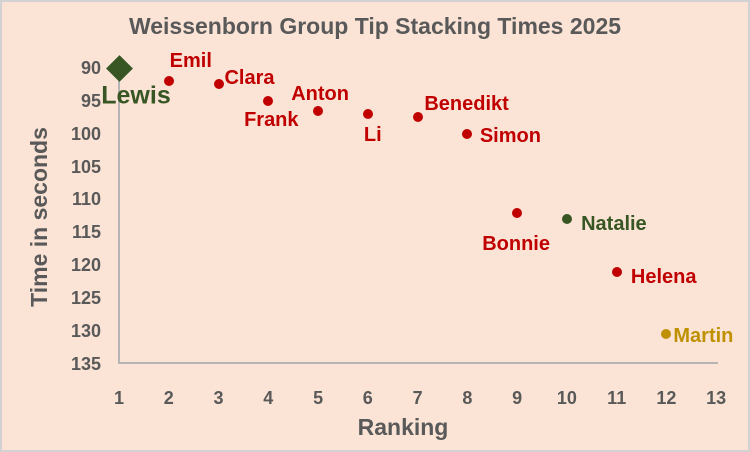 The image size is (750, 452). What do you see at coordinates (517, 212) in the screenshot?
I see `data-point-bonnie` at bounding box center [517, 212].